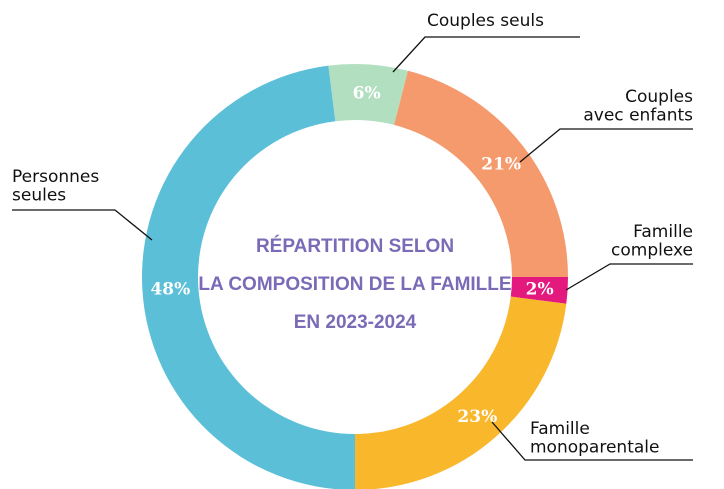 The image size is (724, 489). I want to click on value-label: 2%, so click(540, 290).